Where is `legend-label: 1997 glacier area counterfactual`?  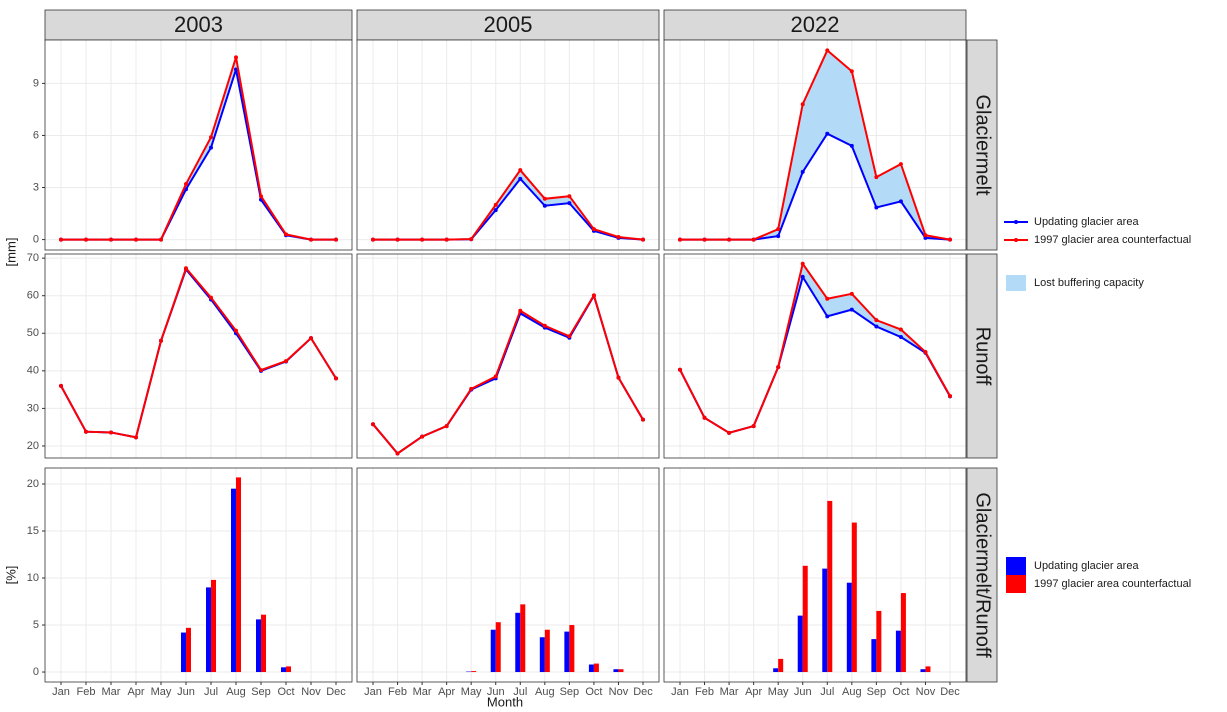
legend-label: 1997 glacier area counterfactual is located at coordinates (1112, 240).